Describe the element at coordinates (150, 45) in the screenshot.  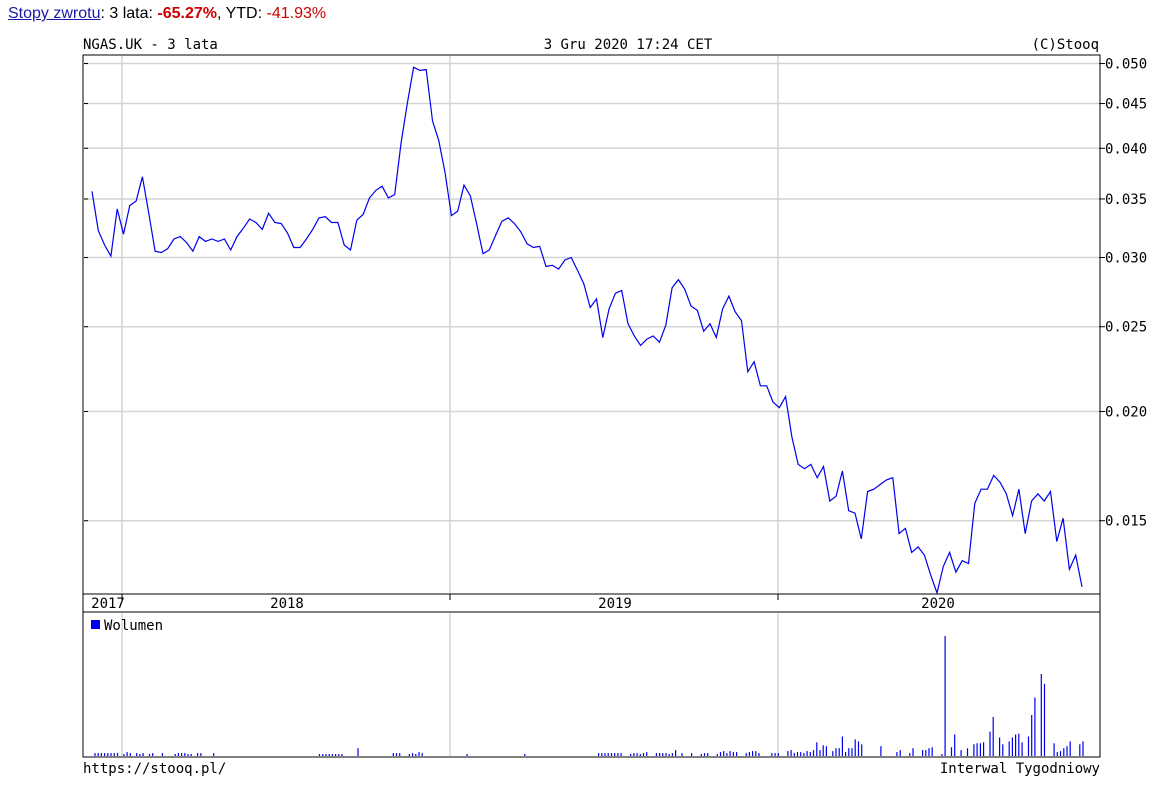
I see `chart-header-left: NGAS.UK - 3 lata` at that location.